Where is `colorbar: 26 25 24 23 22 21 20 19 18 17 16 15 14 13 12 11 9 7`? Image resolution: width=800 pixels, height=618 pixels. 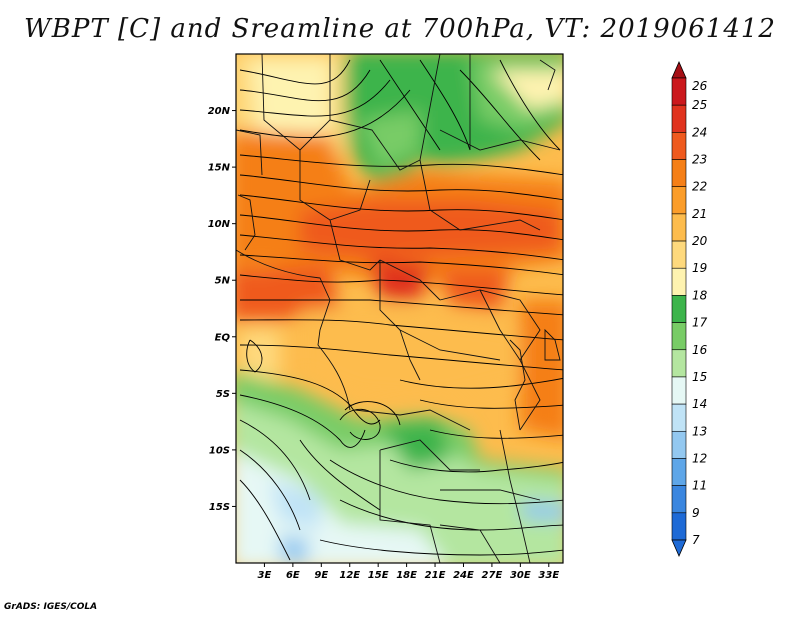
colorbar: 26 25 24 23 22 21 20 19 18 17 16 15 14 13 12 11 9 7 is located at coordinates (689, 309).